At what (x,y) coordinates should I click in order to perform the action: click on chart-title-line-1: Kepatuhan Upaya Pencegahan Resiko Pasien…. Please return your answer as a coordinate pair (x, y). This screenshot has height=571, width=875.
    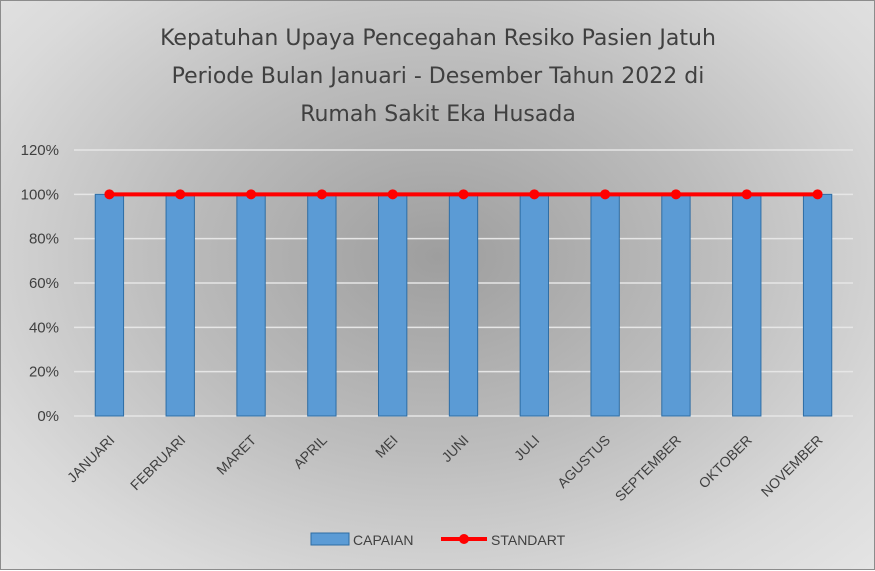
    Looking at the image, I should click on (438, 38).